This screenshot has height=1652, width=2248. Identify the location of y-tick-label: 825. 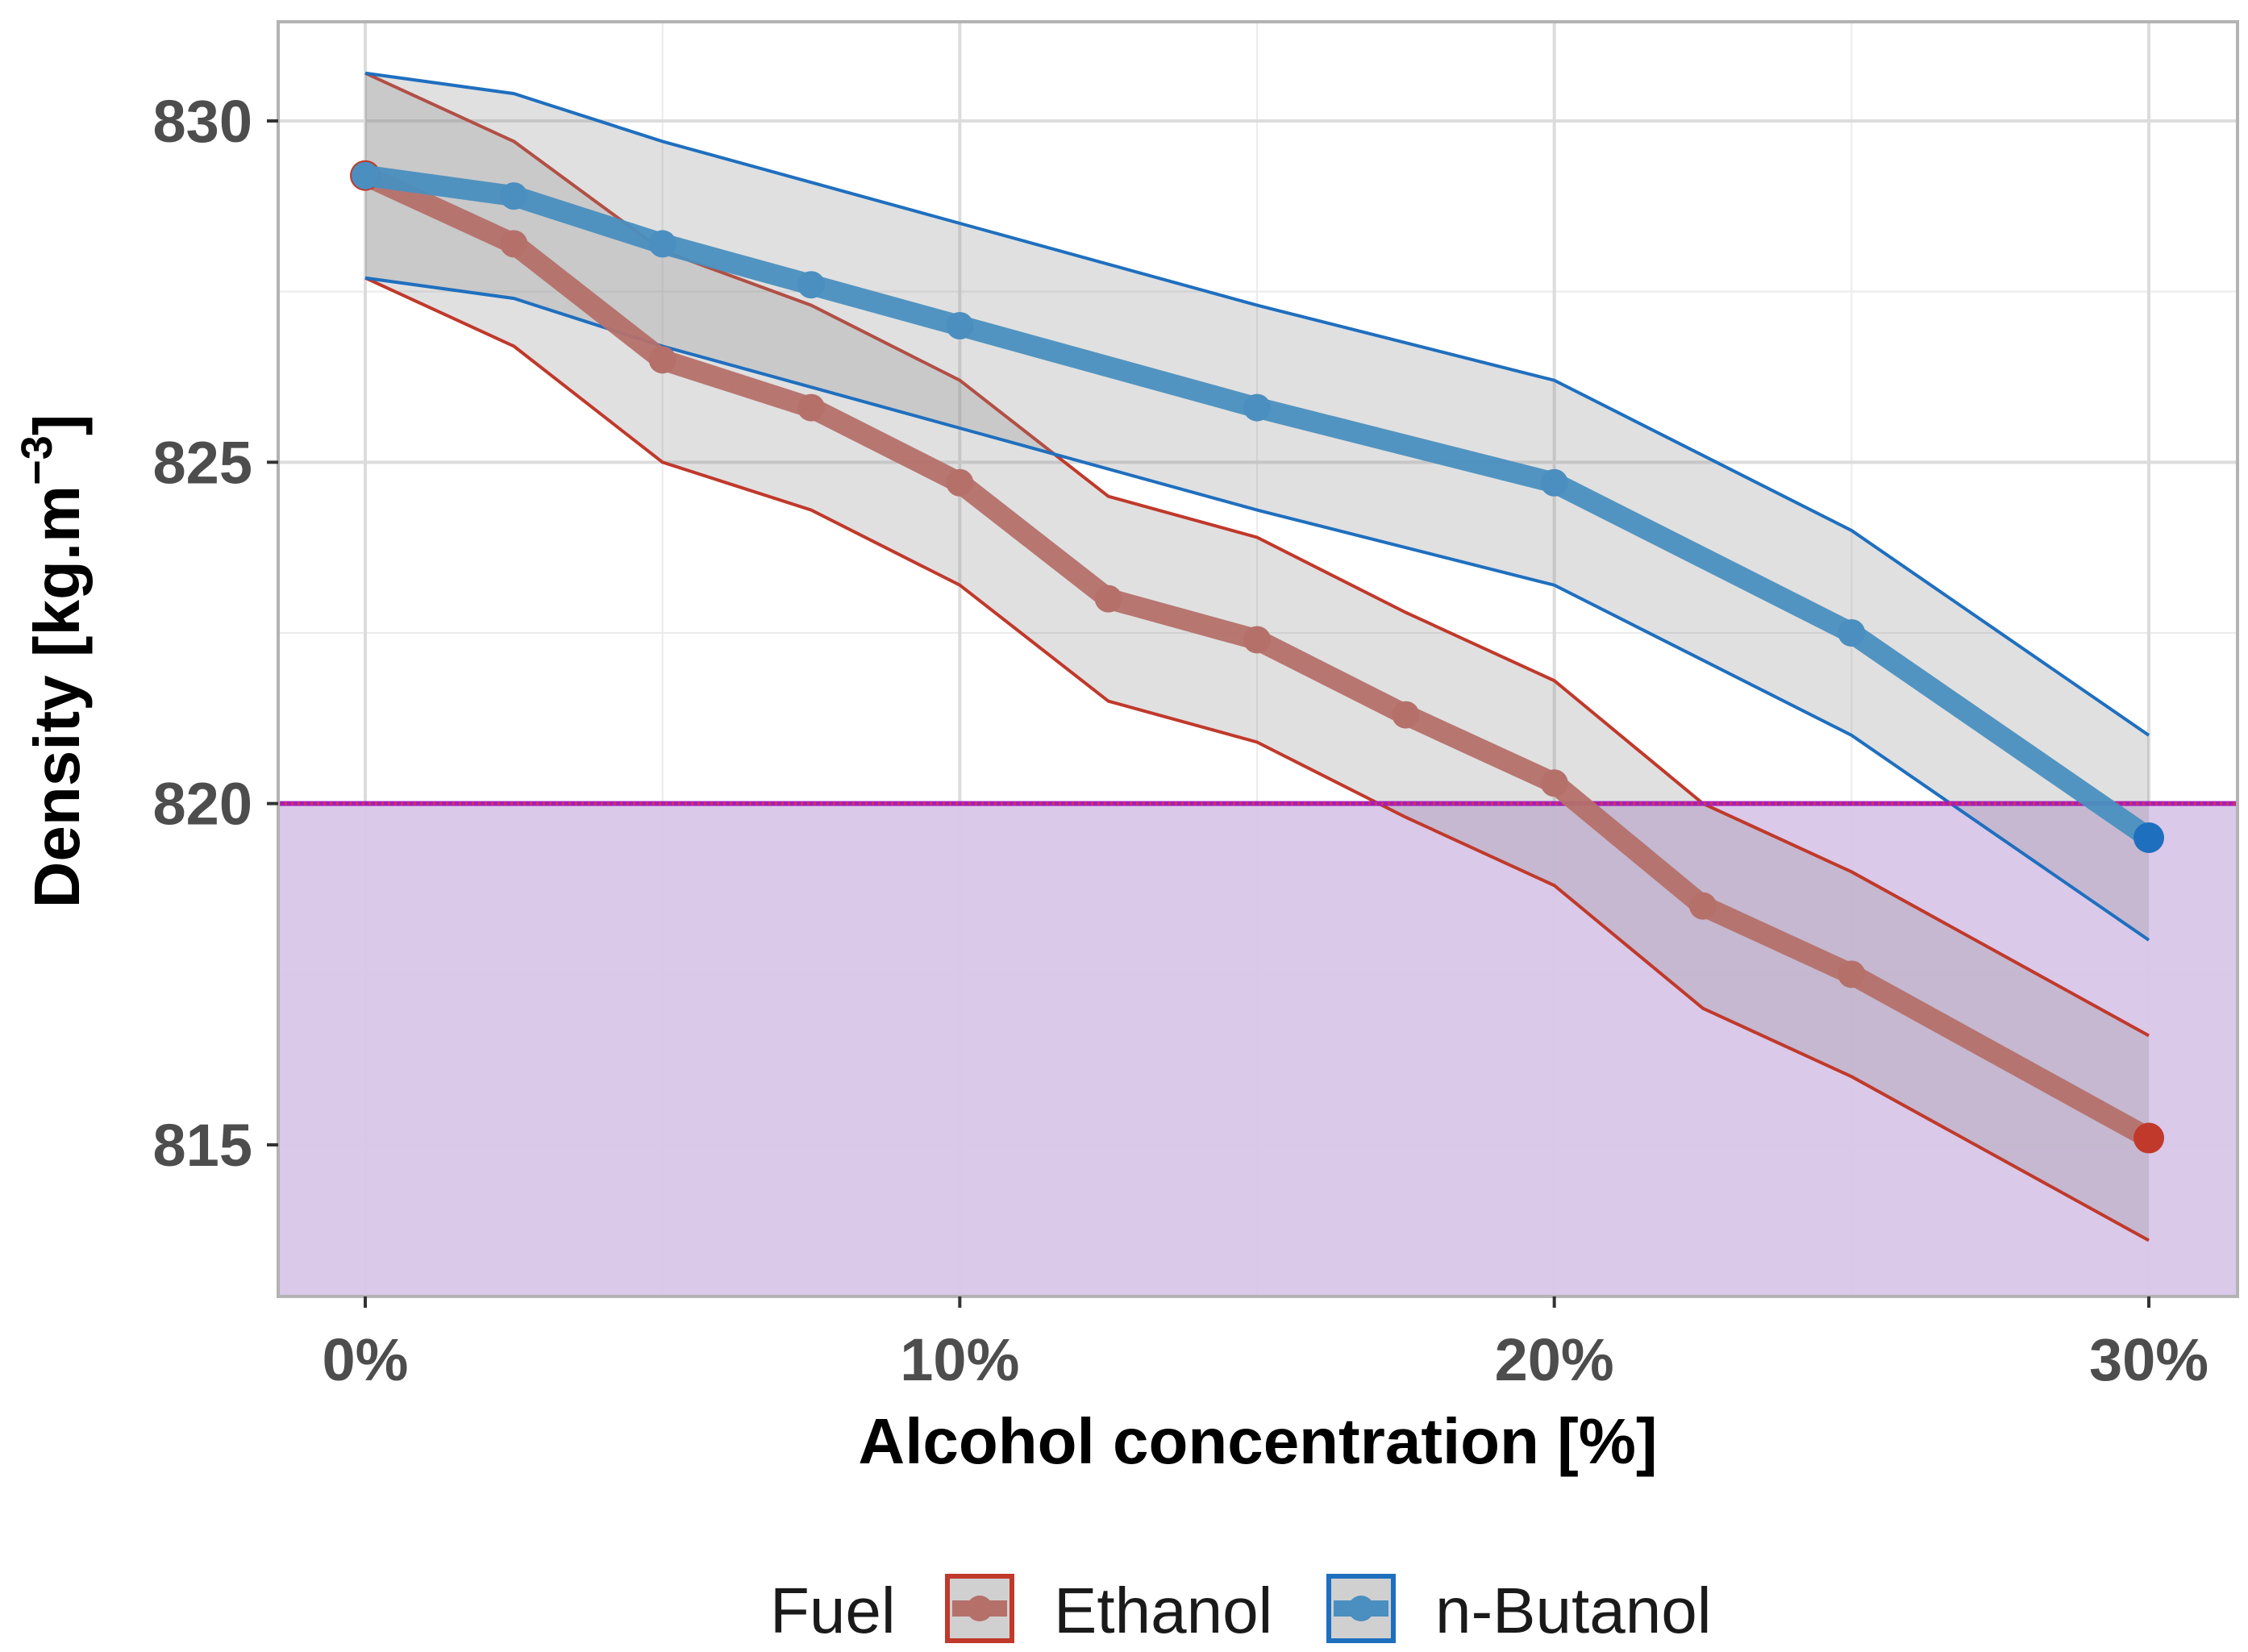
(202, 462).